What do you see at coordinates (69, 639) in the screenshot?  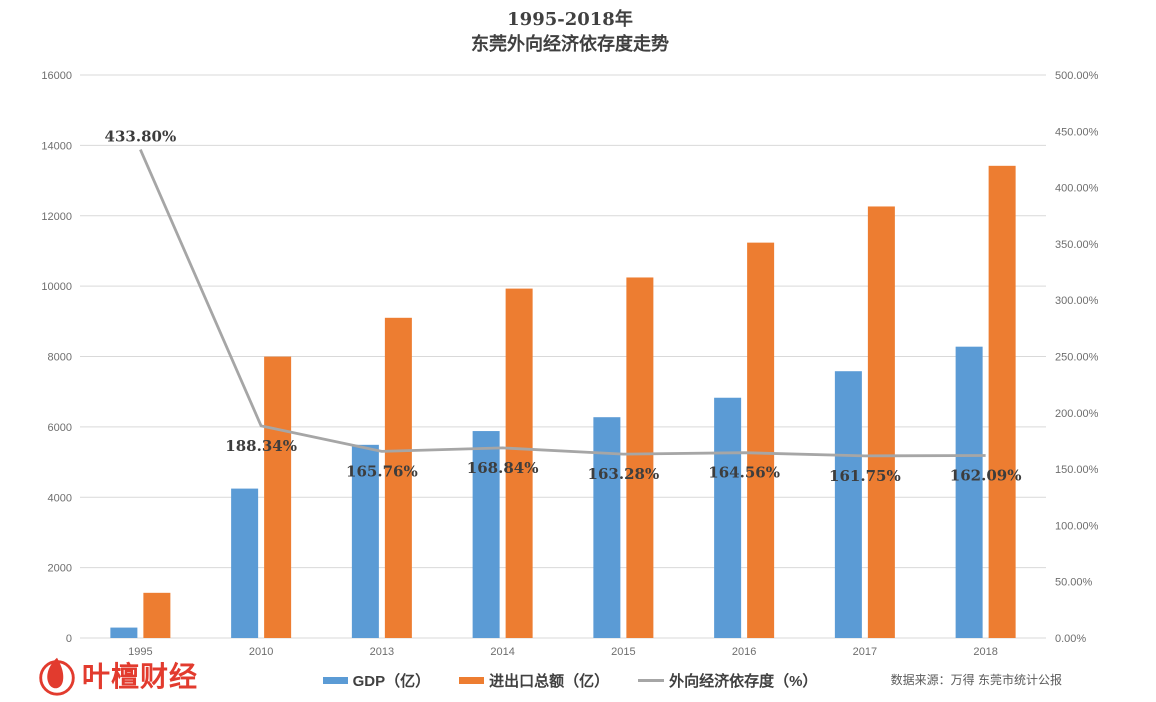 I see `left-axis-tick-label: 0` at bounding box center [69, 639].